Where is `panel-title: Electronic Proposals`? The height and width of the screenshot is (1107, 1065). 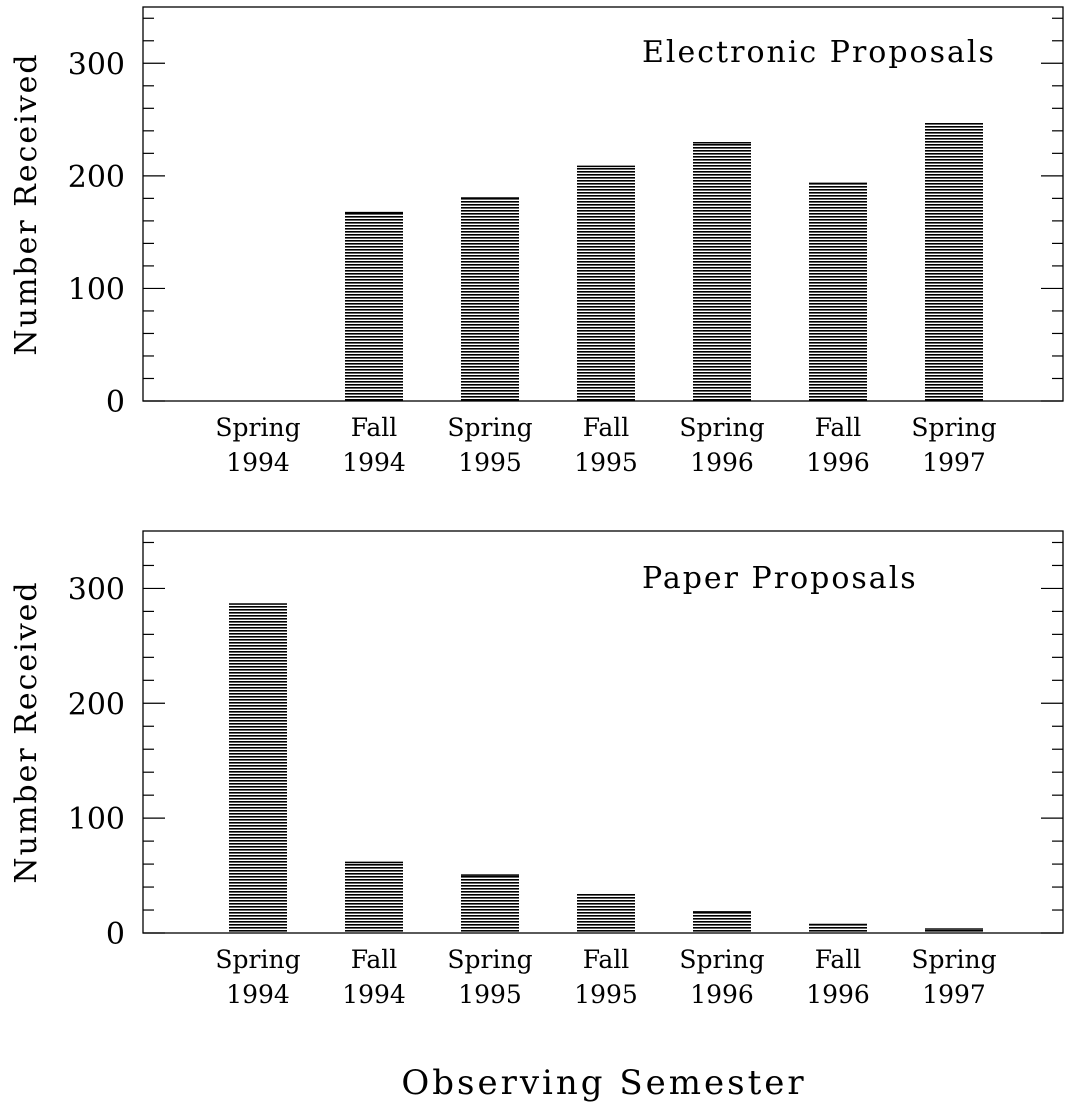 panel-title: Electronic Proposals is located at coordinates (819, 52).